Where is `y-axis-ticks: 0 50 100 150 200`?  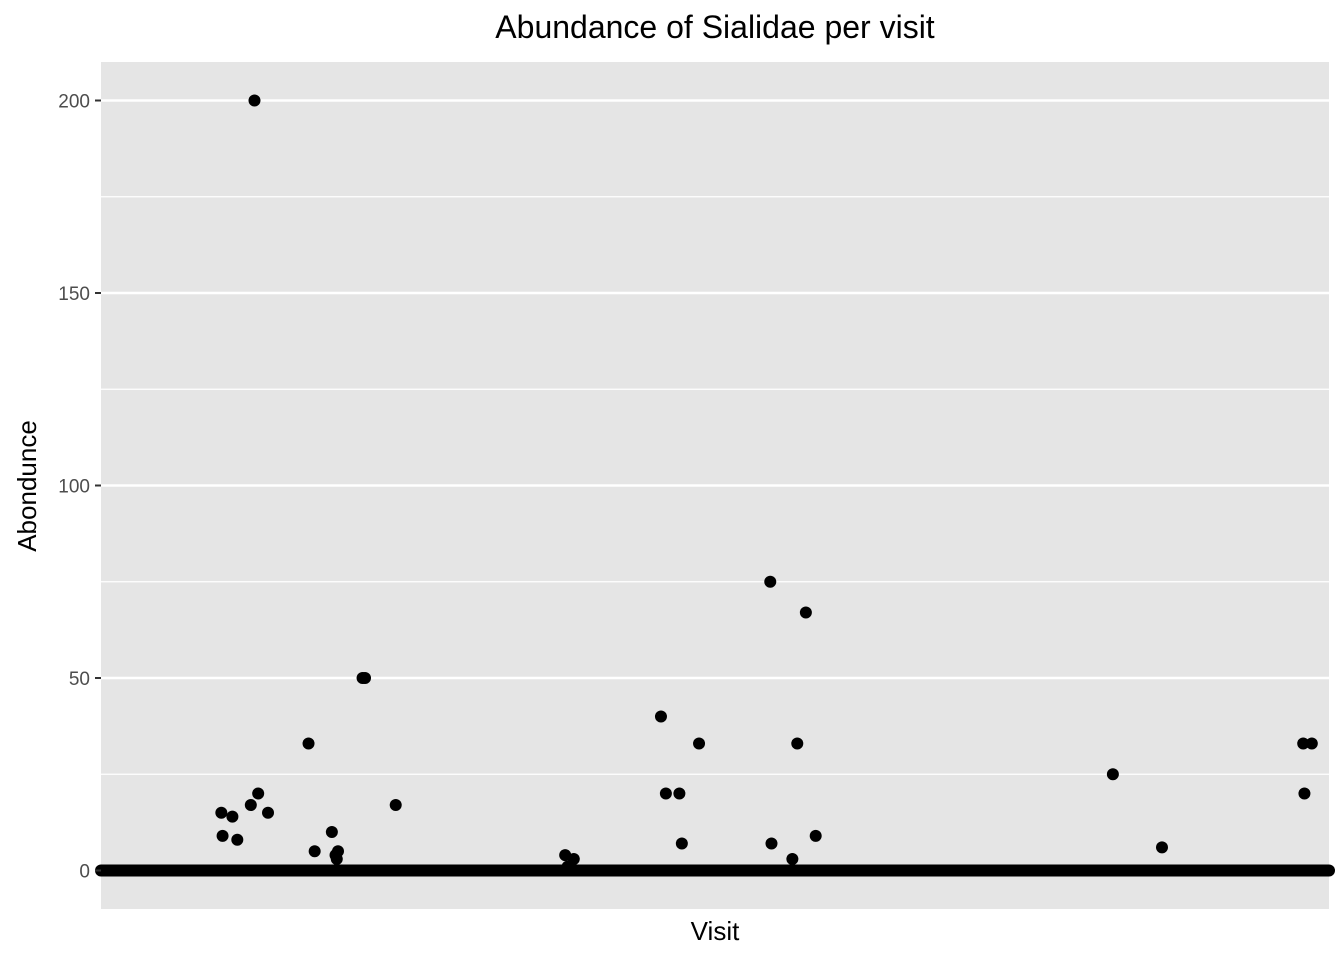 y-axis-ticks: 0 50 100 150 200 is located at coordinates (79, 487).